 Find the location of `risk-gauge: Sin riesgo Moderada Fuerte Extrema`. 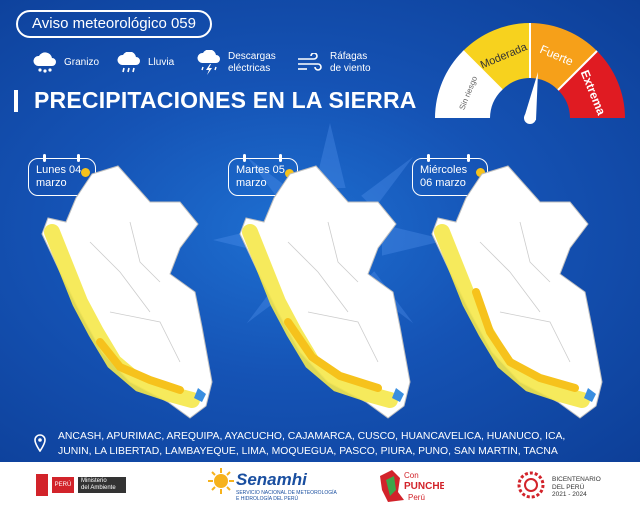

risk-gauge: Sin riesgo Moderada Fuerte Extrema is located at coordinates (530, 73).